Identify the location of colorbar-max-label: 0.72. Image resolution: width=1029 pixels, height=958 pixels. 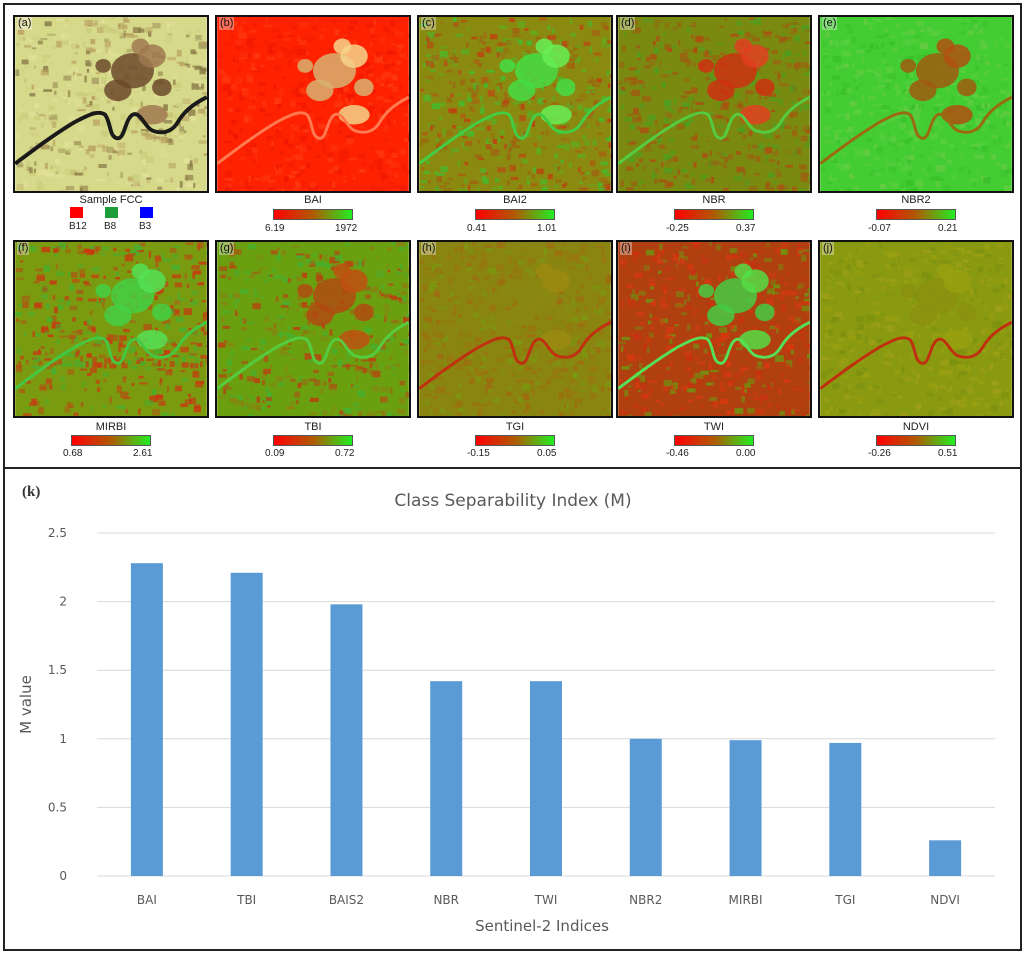
(345, 453).